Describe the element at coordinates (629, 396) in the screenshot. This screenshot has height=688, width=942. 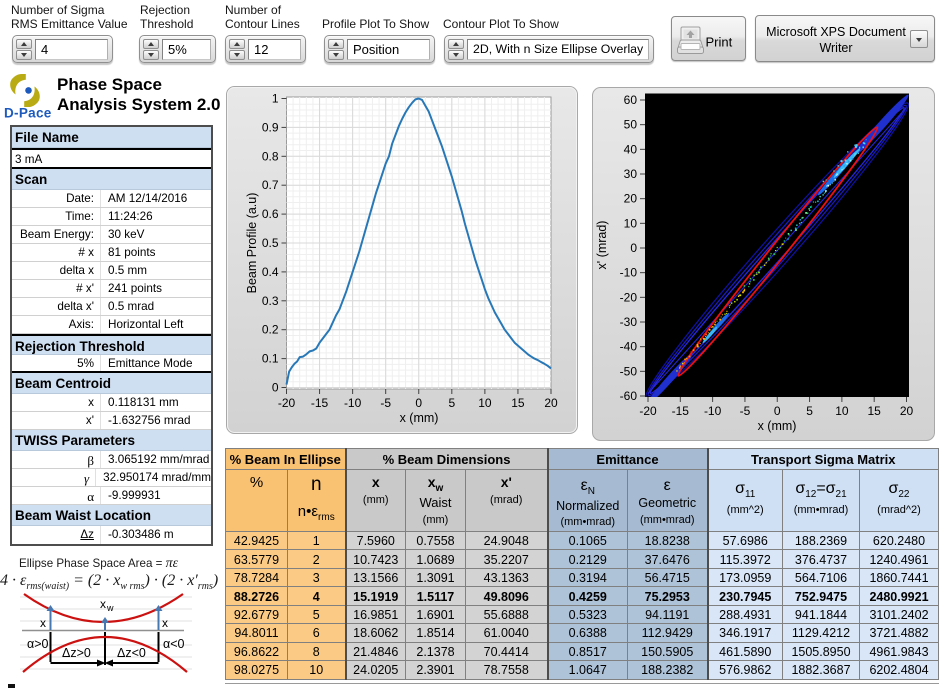
I see `svg-text: -60` at that location.